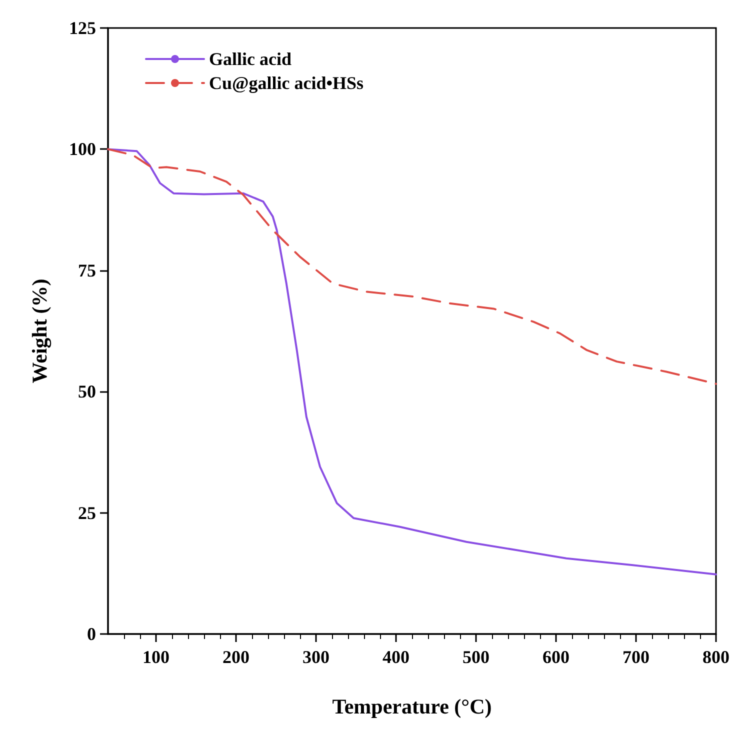  I want to click on y-tick-label: 0, so click(91, 634).